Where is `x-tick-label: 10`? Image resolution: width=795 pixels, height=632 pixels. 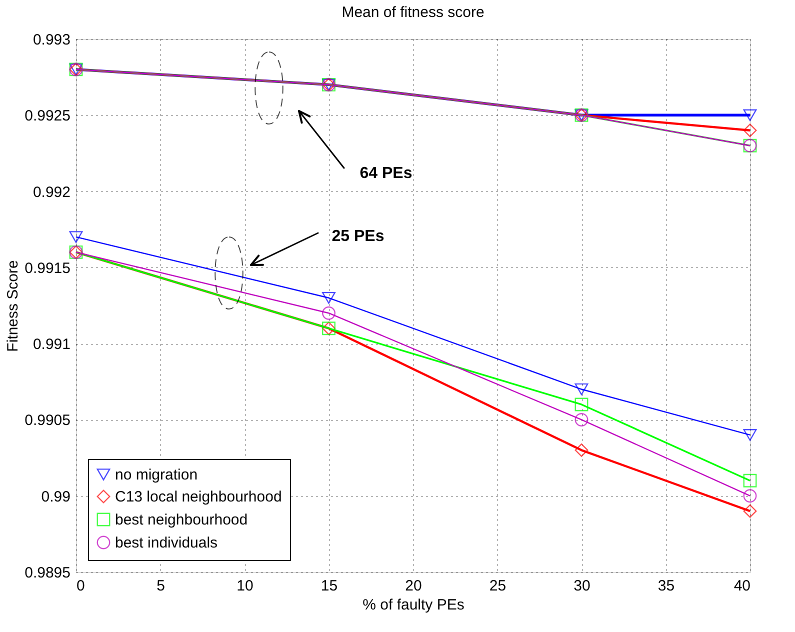
x-tick-label: 10 is located at coordinates (245, 586).